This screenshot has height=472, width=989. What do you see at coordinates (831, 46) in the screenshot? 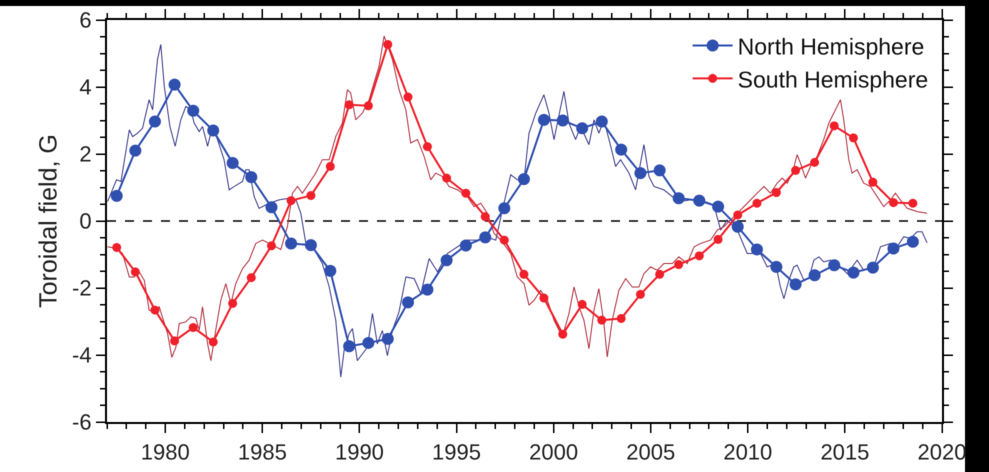
I see `legend-label: North Hemisphere` at bounding box center [831, 46].